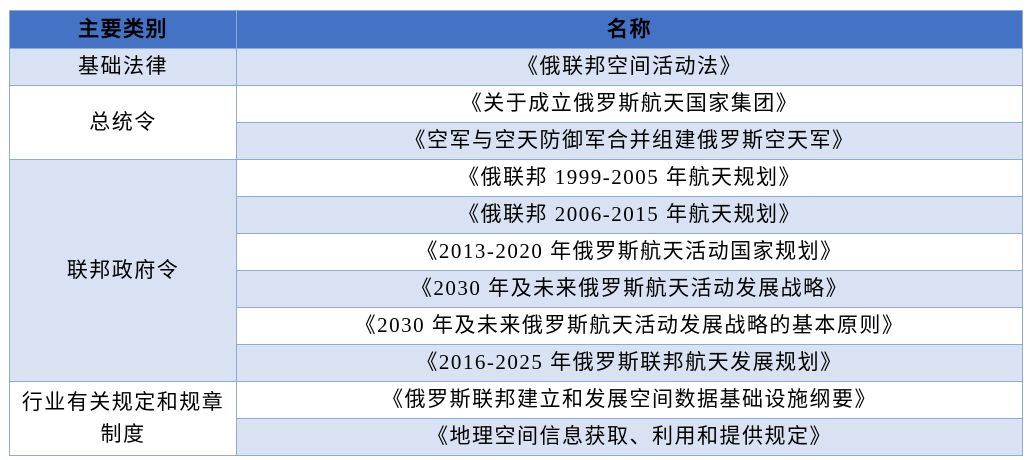 The image size is (1031, 460). I want to click on table-header-row: 主要类别 名称, so click(516, 29).